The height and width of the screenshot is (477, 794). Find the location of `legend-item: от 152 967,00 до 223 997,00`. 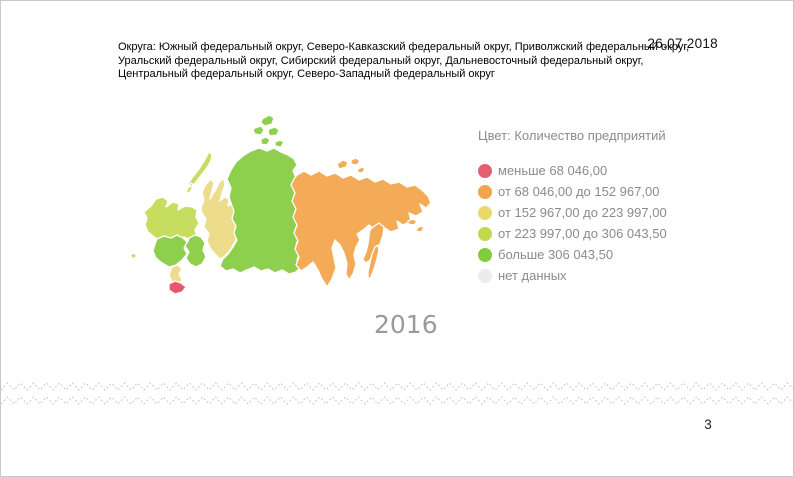

legend-item: от 152 967,00 до 223 997,00 is located at coordinates (572, 212).